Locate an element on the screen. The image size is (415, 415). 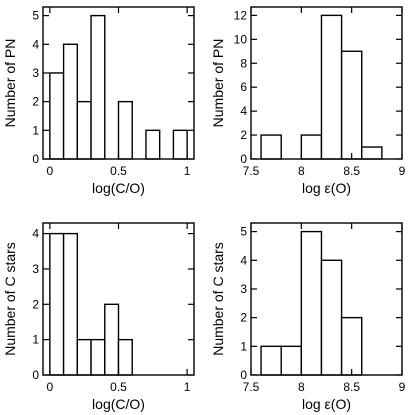
y-tick-label: 8 is located at coordinates (243, 63).